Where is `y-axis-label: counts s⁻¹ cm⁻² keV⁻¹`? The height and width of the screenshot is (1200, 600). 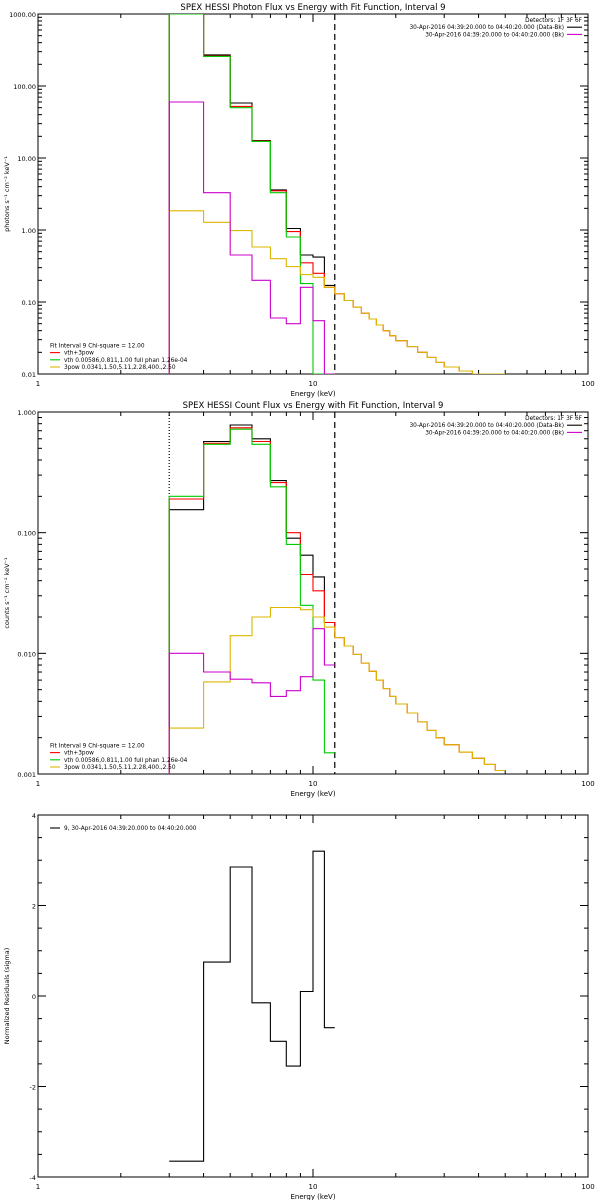
y-axis-label: counts s⁻¹ cm⁻² keV⁻¹ is located at coordinates (7, 593).